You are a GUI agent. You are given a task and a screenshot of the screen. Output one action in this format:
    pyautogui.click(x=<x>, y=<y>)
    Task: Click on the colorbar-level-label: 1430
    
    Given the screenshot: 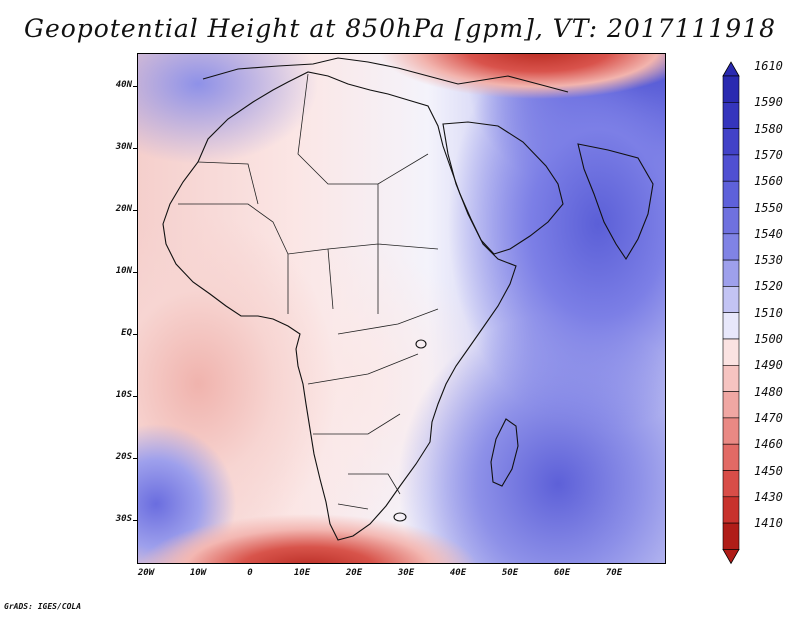 What is the action you would take?
    pyautogui.click(x=768, y=496)
    